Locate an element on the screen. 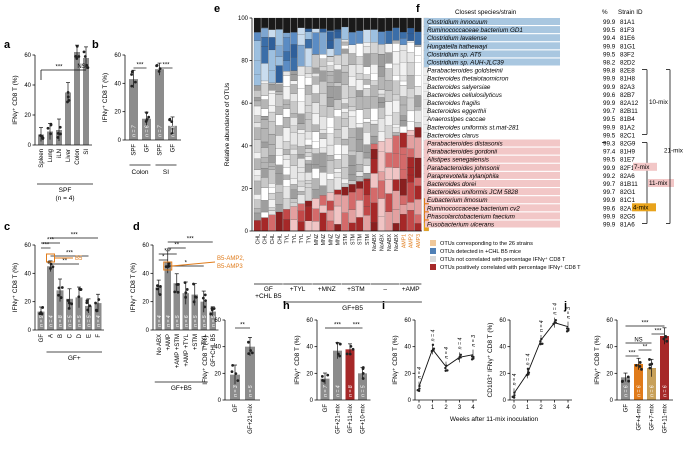 Image resolution: width=685 pixels, height=454 pixels. panel-f-mix-11: 11-mix is located at coordinates (658, 183).